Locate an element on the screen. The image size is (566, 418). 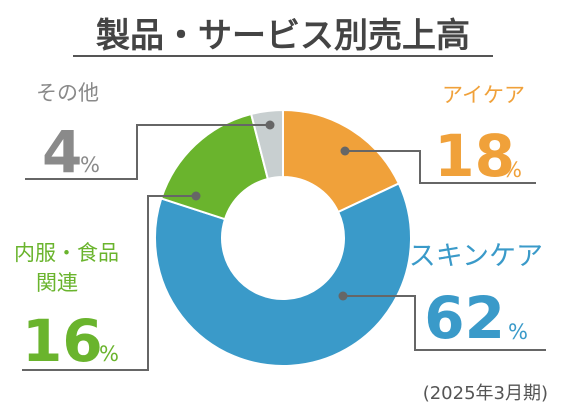
unit-skincare: % is located at coordinates (518, 332).